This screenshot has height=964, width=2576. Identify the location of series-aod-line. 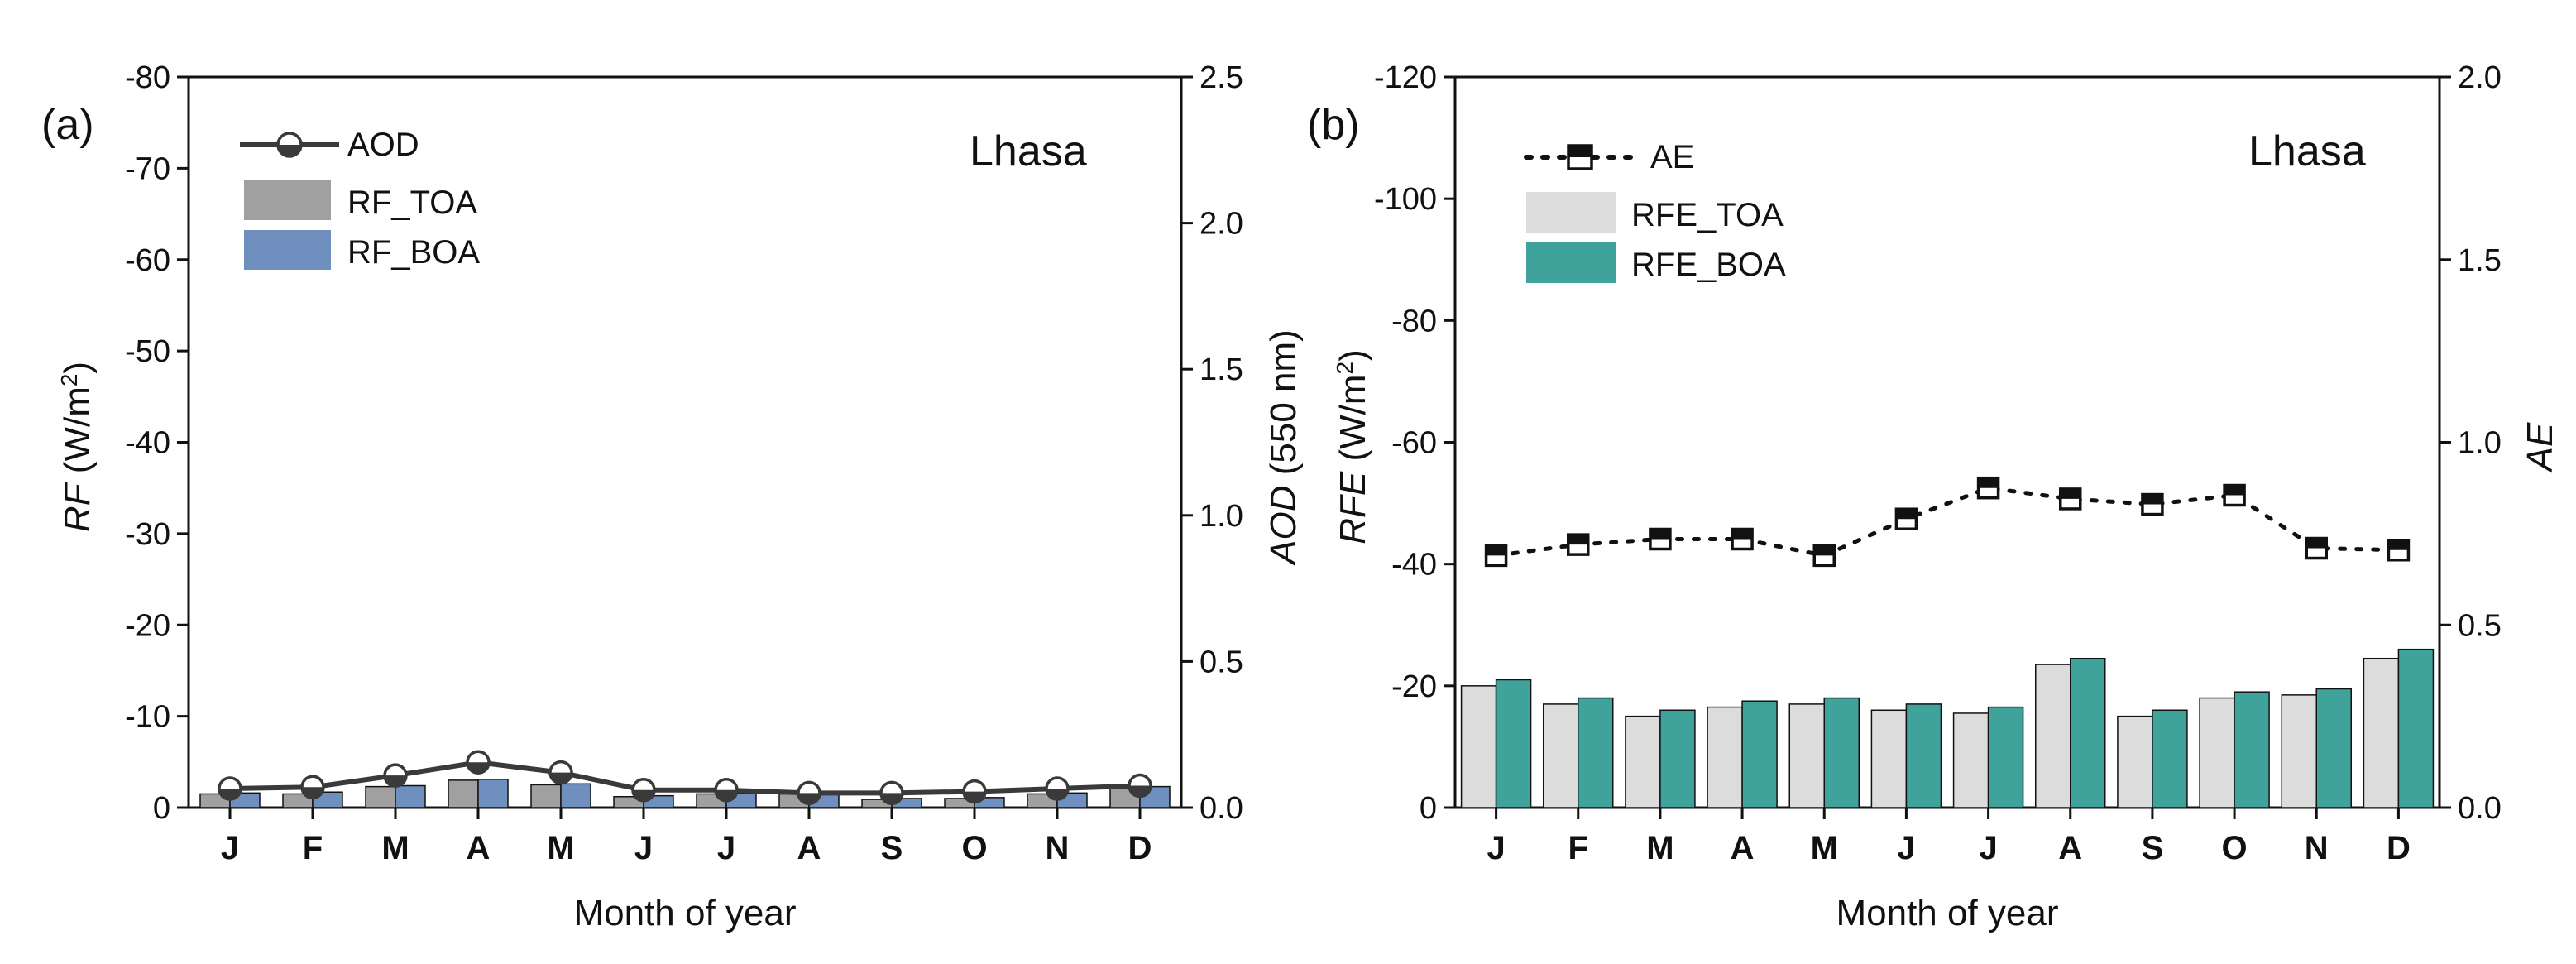
(685, 778).